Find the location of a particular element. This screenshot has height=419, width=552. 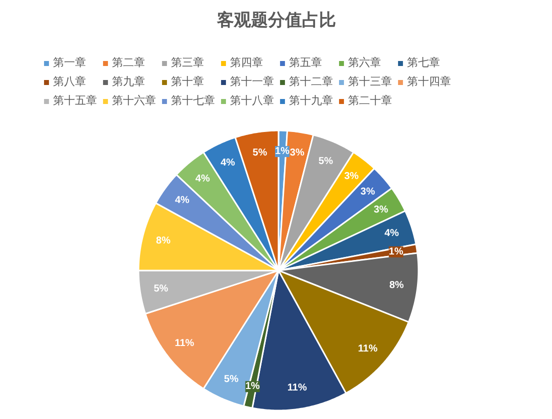

legend-label: 第十五章 is located at coordinates (75, 100).